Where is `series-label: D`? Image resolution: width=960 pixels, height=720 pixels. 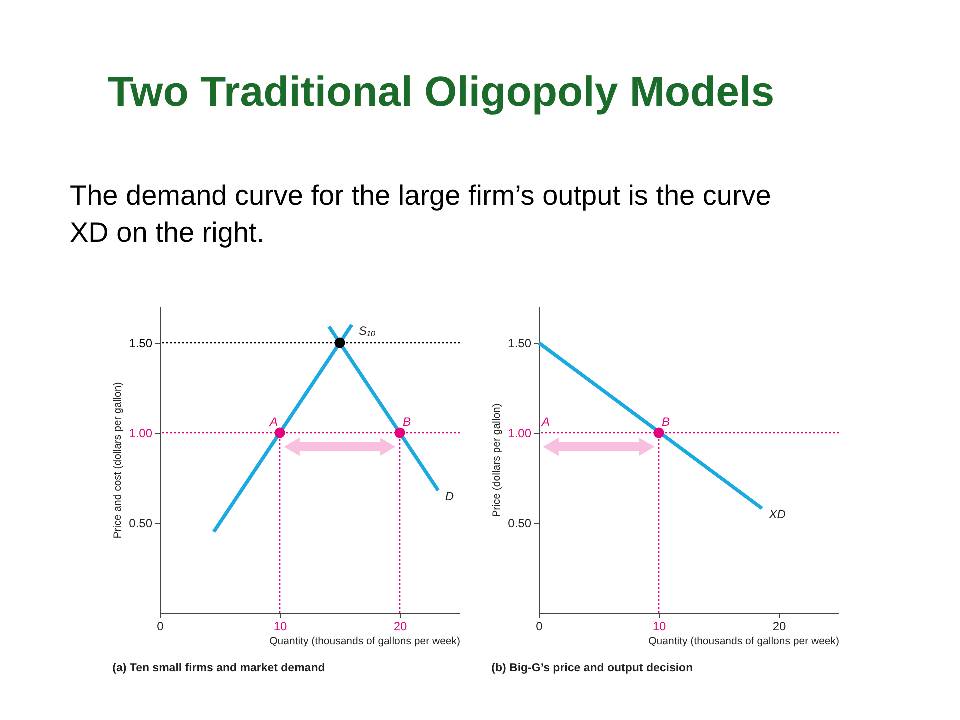 series-label: D is located at coordinates (449, 497).